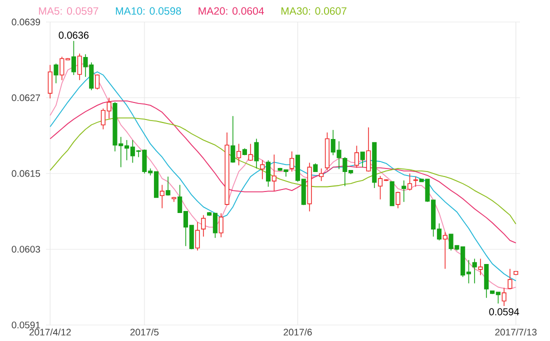 Image resolution: width=550 pixels, height=341 pixels. Describe the element at coordinates (50, 332) in the screenshot. I see `x-tick-label: 2017/4/12` at that location.